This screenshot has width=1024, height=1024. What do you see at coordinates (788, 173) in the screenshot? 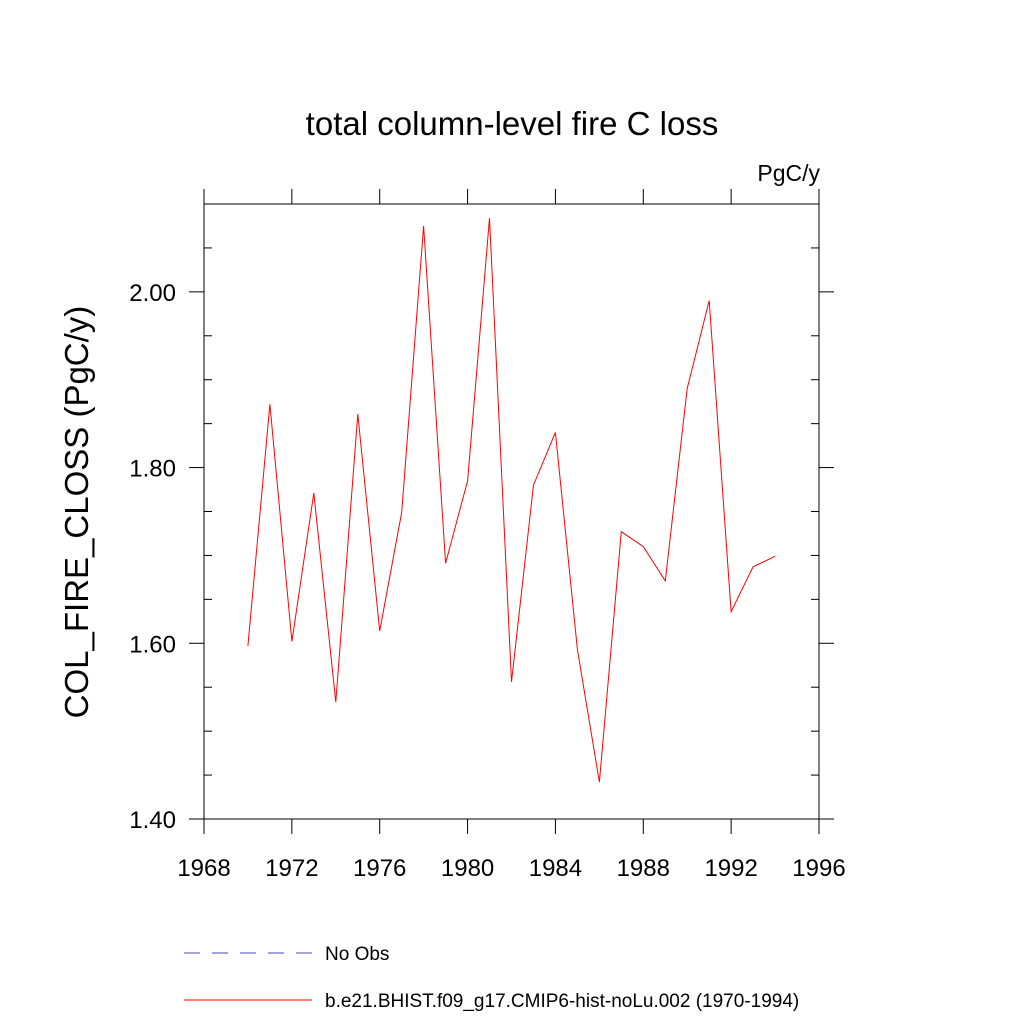
I see `units-label: PgC/y` at bounding box center [788, 173].